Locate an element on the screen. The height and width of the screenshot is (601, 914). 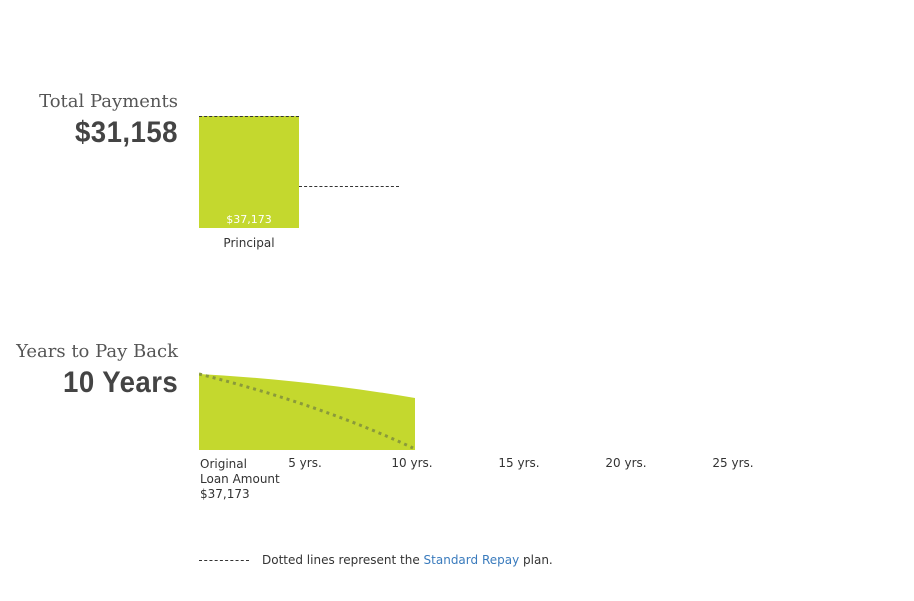
principal-bar is located at coordinates (249, 172).